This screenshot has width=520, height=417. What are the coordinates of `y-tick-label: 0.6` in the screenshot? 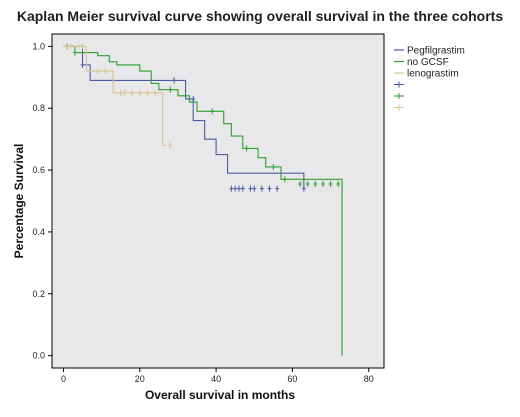 It's located at (38, 170).